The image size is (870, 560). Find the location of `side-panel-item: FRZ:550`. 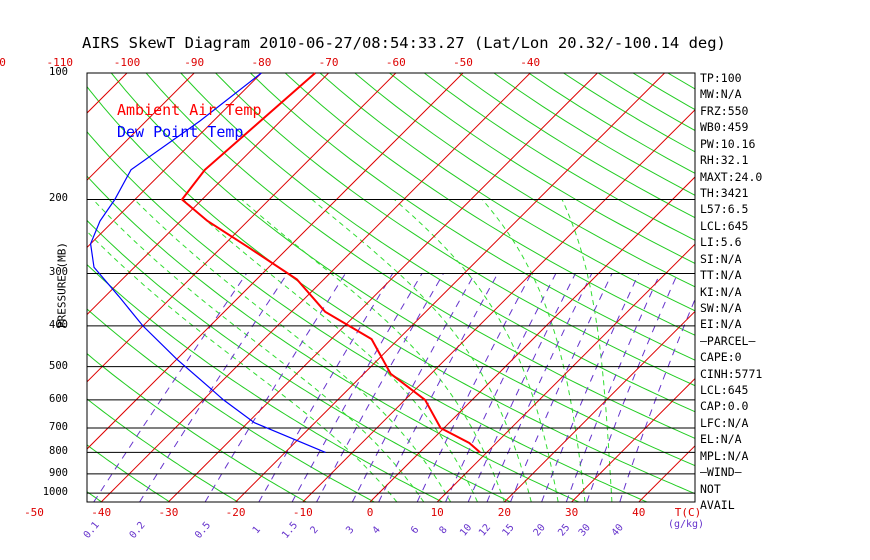

side-panel-item: FRZ:550 is located at coordinates (724, 110).